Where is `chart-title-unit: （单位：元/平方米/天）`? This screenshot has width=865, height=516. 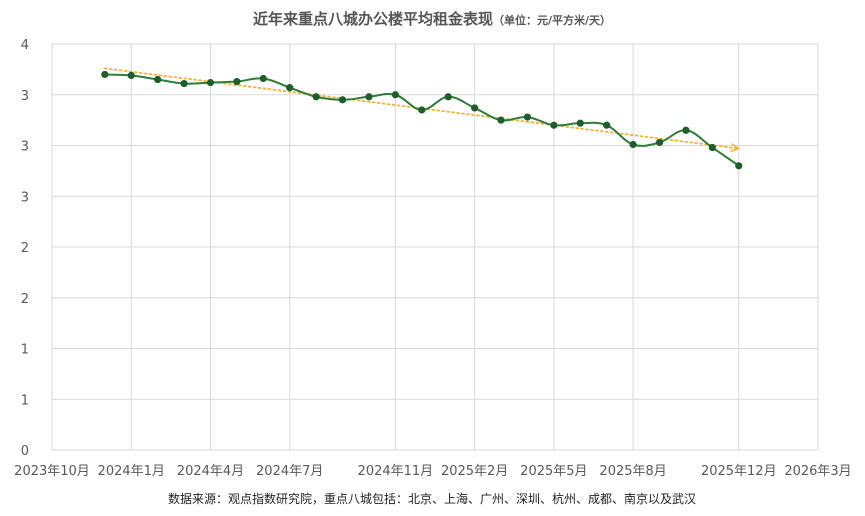 chart-title-unit: （单位：元/平方米/天） is located at coordinates (552, 20).